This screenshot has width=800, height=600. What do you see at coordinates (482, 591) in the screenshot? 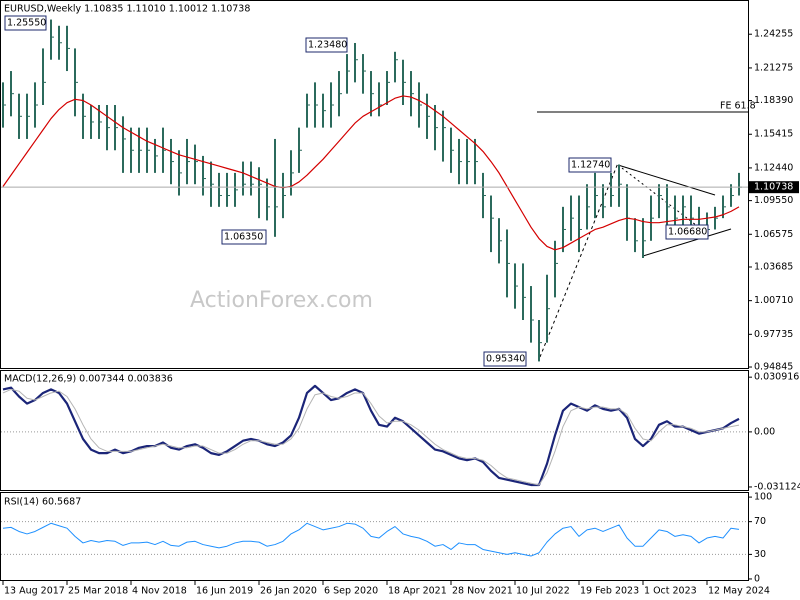
I see `x-tick-label: 28 Nov 2021` at bounding box center [482, 591].